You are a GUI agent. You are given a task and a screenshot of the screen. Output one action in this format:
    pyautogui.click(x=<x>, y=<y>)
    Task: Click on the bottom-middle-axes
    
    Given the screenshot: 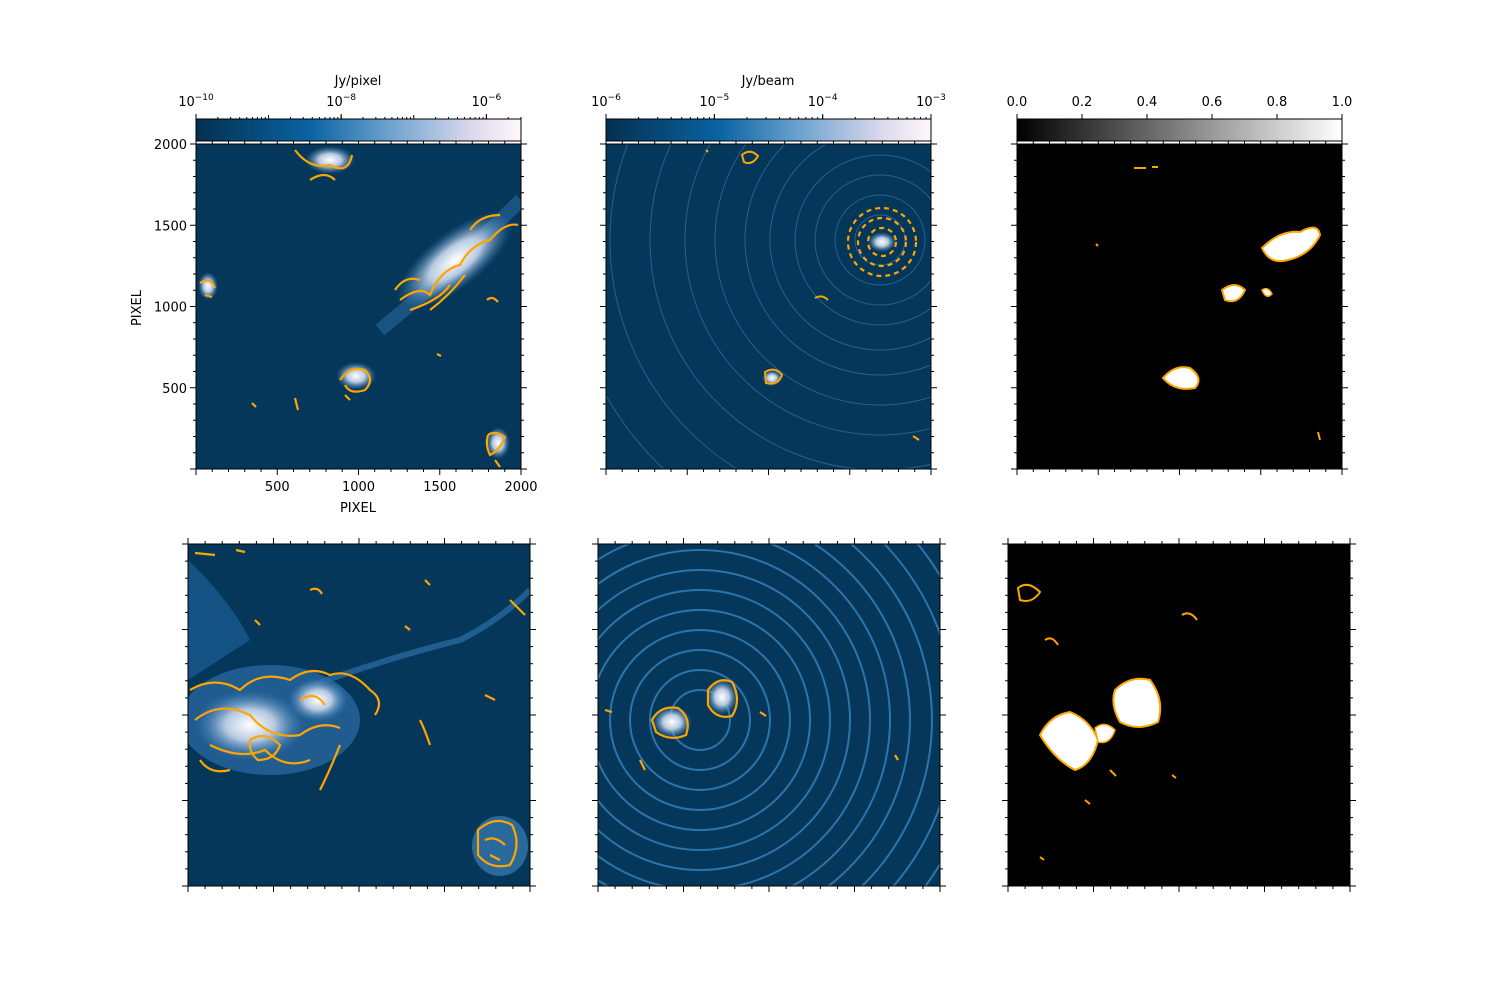 What is the action you would take?
    pyautogui.click(x=769, y=715)
    